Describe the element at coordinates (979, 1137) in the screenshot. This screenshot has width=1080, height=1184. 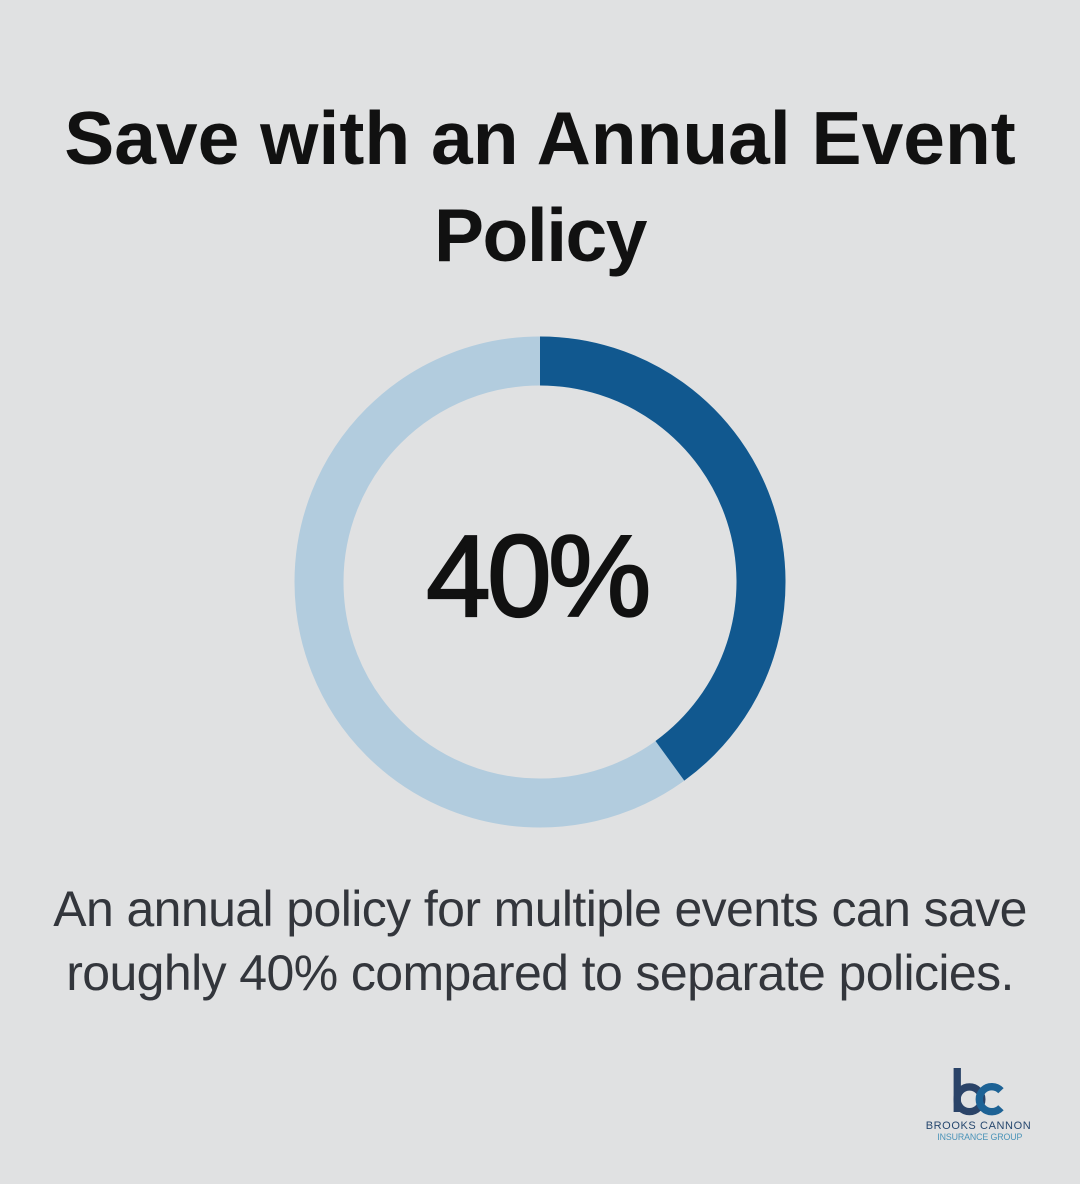
I see `svg-text: INSURANCE GROUP` at that location.